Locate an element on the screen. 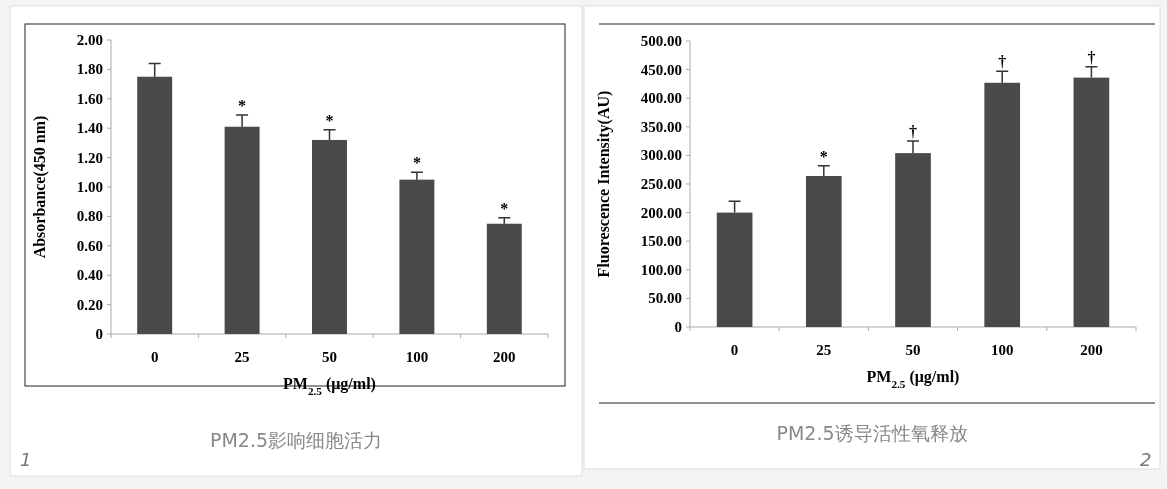  y-axis-title: Fluorescence Intensity(AU) is located at coordinates (604, 184).